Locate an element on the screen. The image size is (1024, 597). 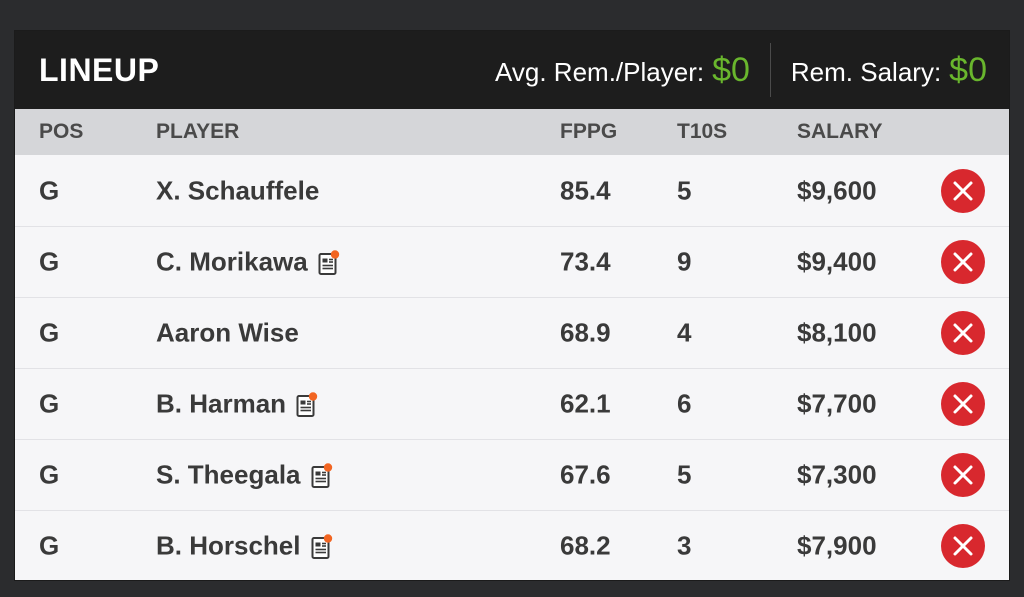
player-salary: $9,400 is located at coordinates (837, 261).